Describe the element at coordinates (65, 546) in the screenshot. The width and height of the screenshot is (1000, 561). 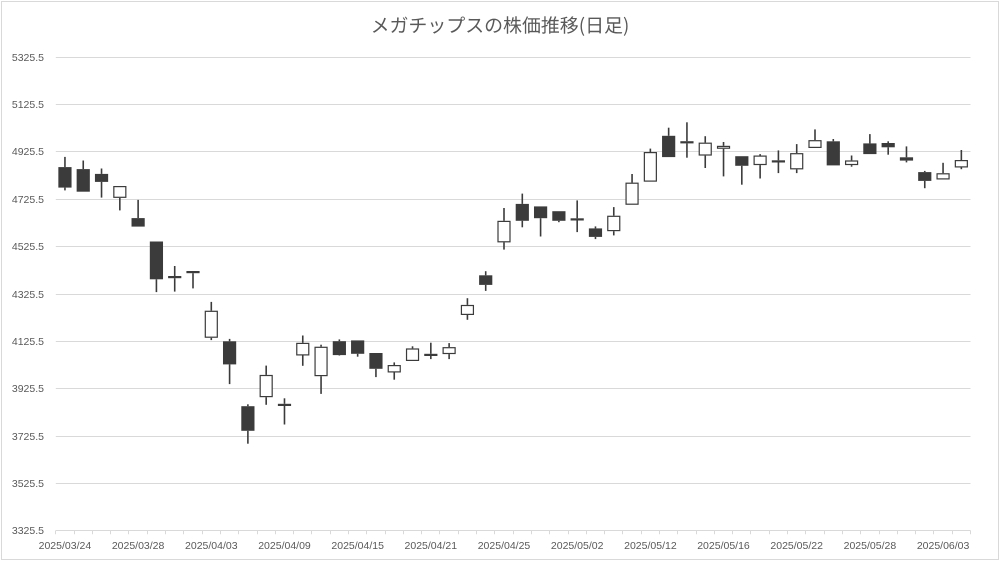
I see `svg-text: 2025/03/24` at that location.